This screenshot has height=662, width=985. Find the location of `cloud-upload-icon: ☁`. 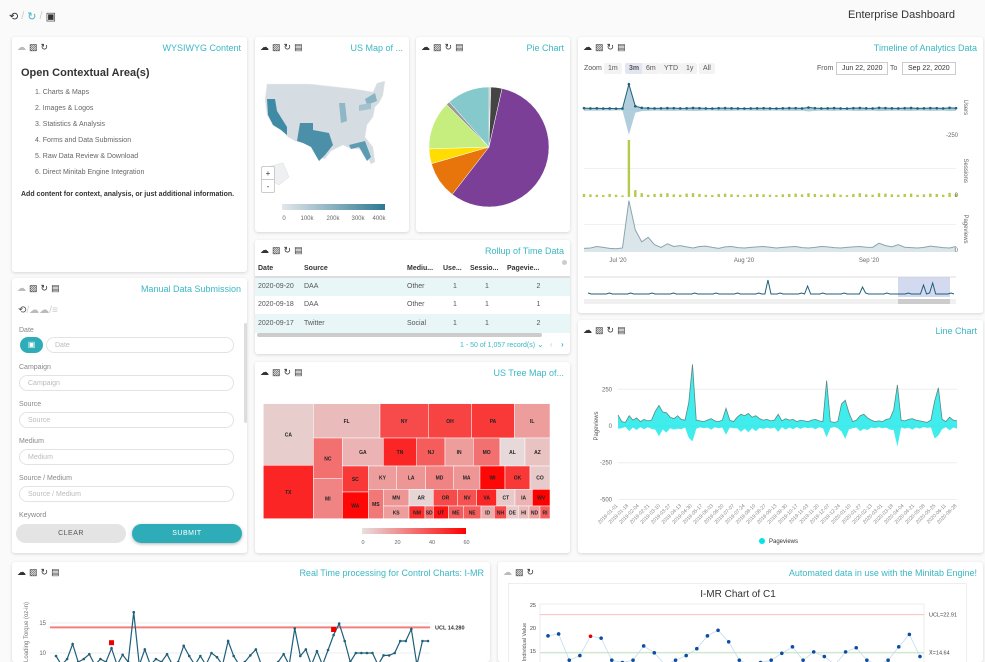

cloud-upload-icon: ☁ is located at coordinates (34, 310).